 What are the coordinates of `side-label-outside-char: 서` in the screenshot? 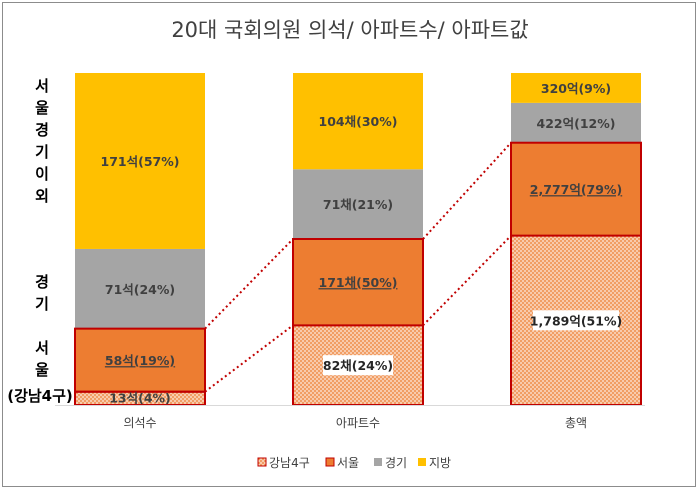 It's located at (42, 86).